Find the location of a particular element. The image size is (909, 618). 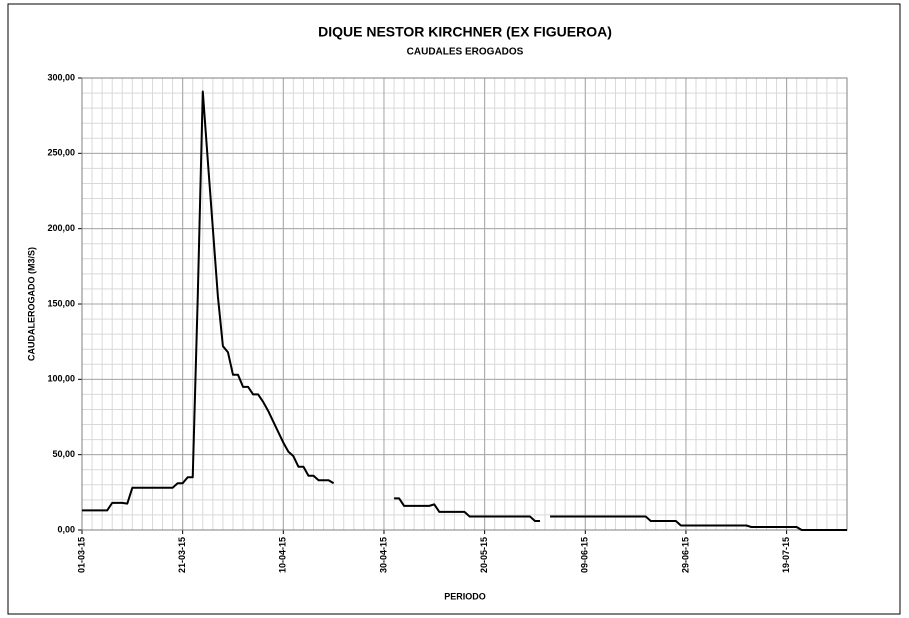

x-tick-label: 20-05-15 is located at coordinates (484, 555).